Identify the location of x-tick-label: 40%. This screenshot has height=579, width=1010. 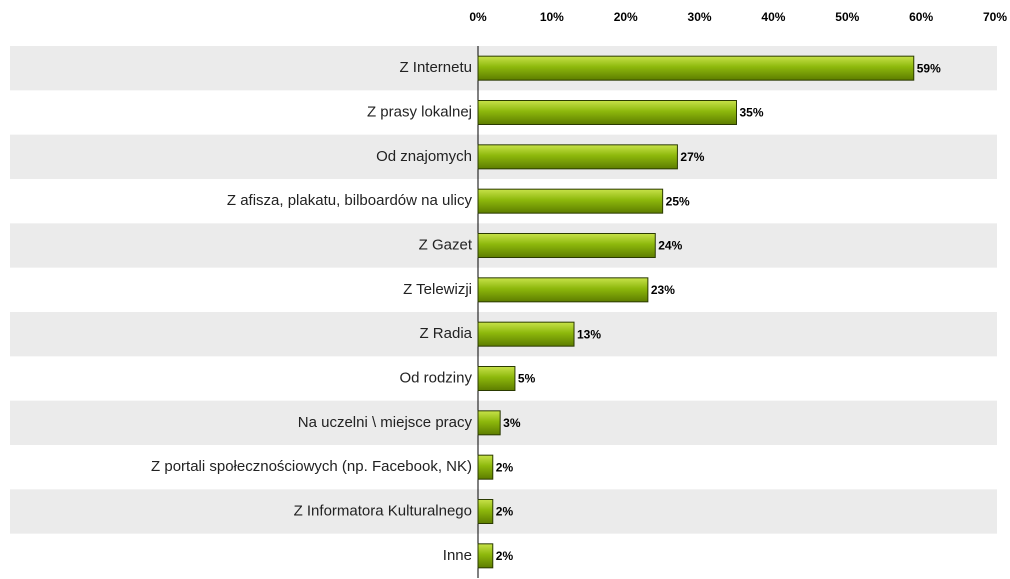
(773, 17).